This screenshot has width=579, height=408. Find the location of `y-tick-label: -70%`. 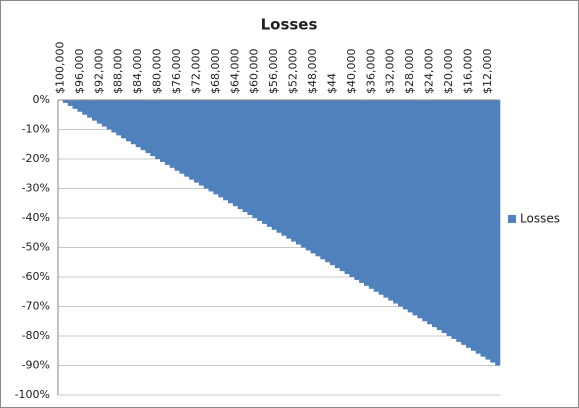

y-tick-label: -70% is located at coordinates (36, 306).